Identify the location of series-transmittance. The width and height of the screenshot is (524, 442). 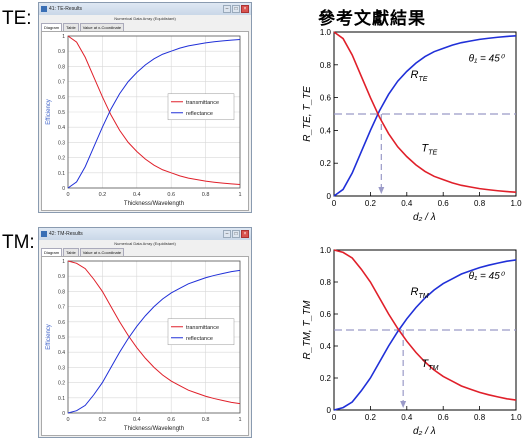
(154, 110).